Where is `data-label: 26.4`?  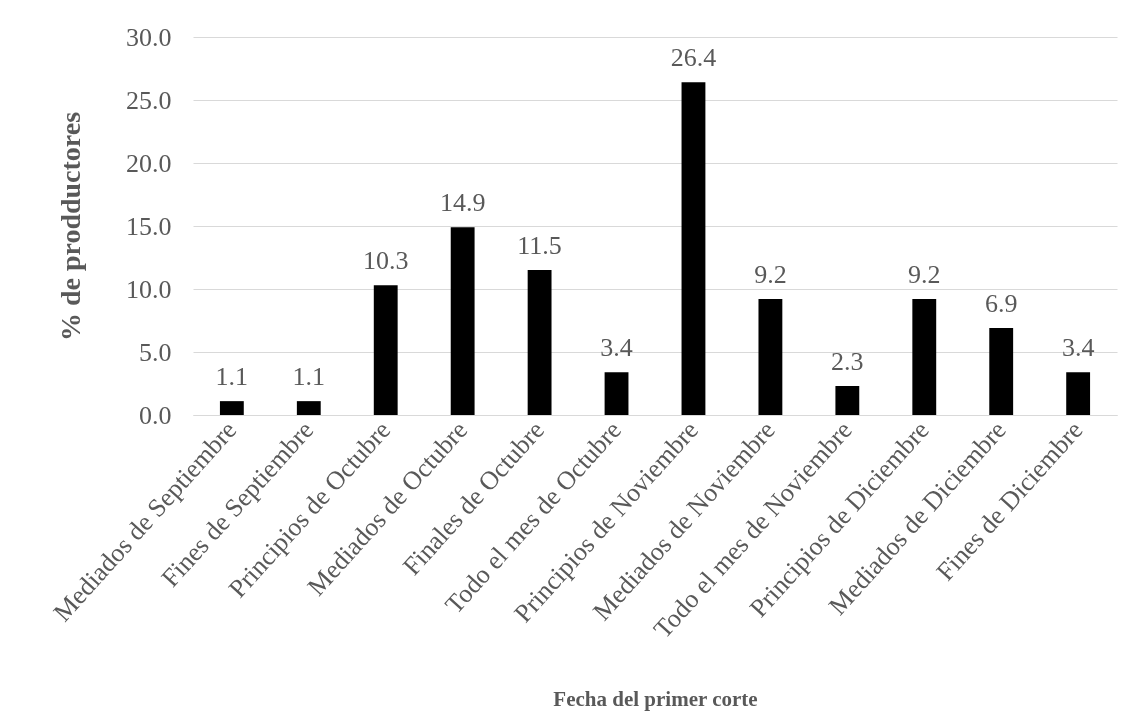 data-label: 26.4 is located at coordinates (693, 58).